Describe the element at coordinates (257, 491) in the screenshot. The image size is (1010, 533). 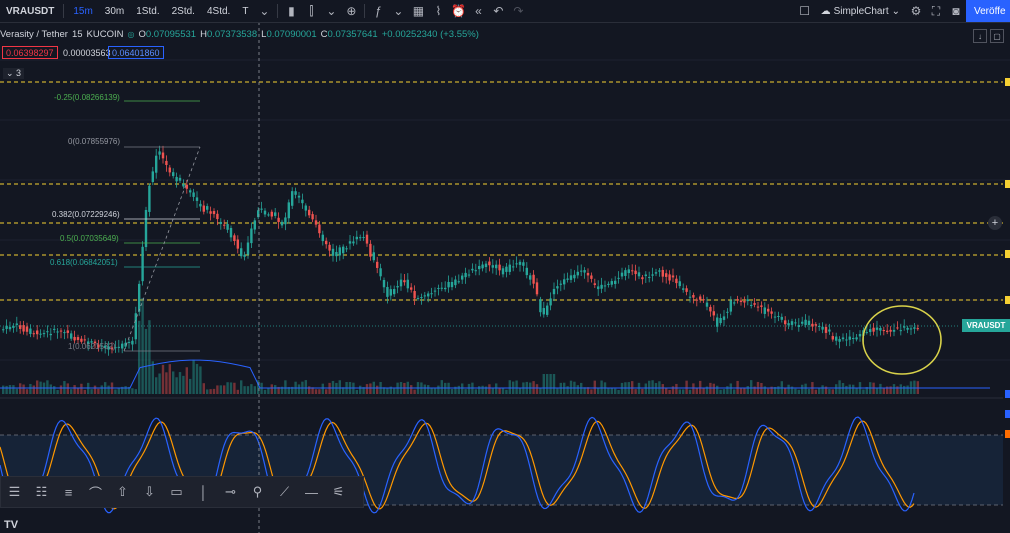
I see `pin-icon: ⚲` at that location.